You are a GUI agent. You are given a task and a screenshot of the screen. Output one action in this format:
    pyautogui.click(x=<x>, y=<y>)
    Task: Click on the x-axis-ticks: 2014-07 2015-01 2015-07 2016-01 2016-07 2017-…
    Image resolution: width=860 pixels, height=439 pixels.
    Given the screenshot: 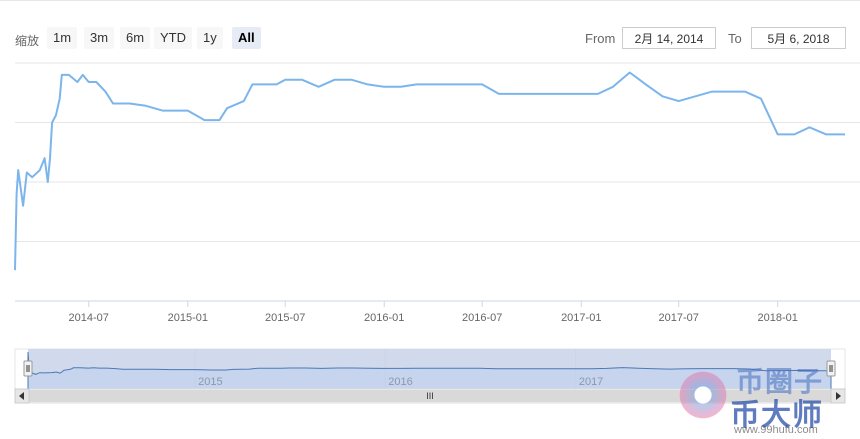 What is the action you would take?
    pyautogui.click(x=433, y=312)
    